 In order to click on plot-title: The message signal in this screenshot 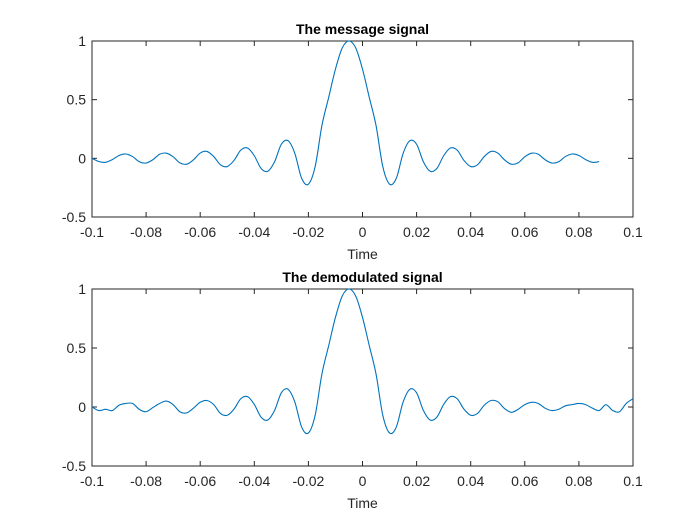, I will do `click(362, 29)`.